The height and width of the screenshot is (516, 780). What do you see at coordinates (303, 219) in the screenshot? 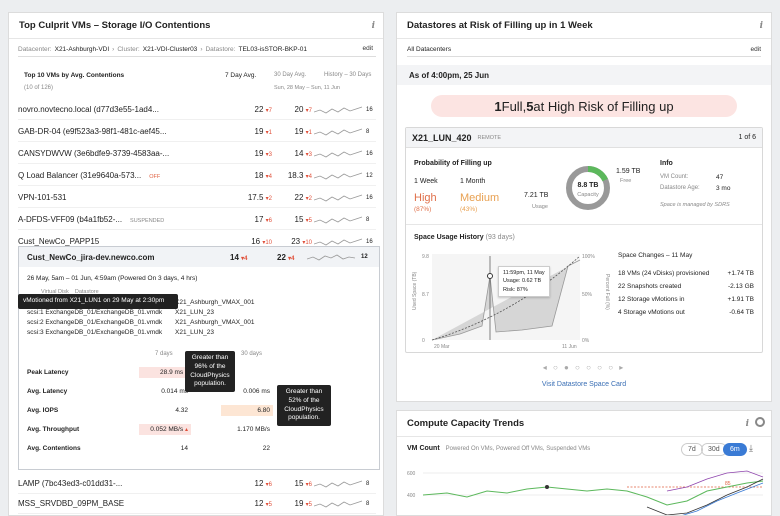
I see `avg-30day: 15 ▾5` at bounding box center [303, 219].